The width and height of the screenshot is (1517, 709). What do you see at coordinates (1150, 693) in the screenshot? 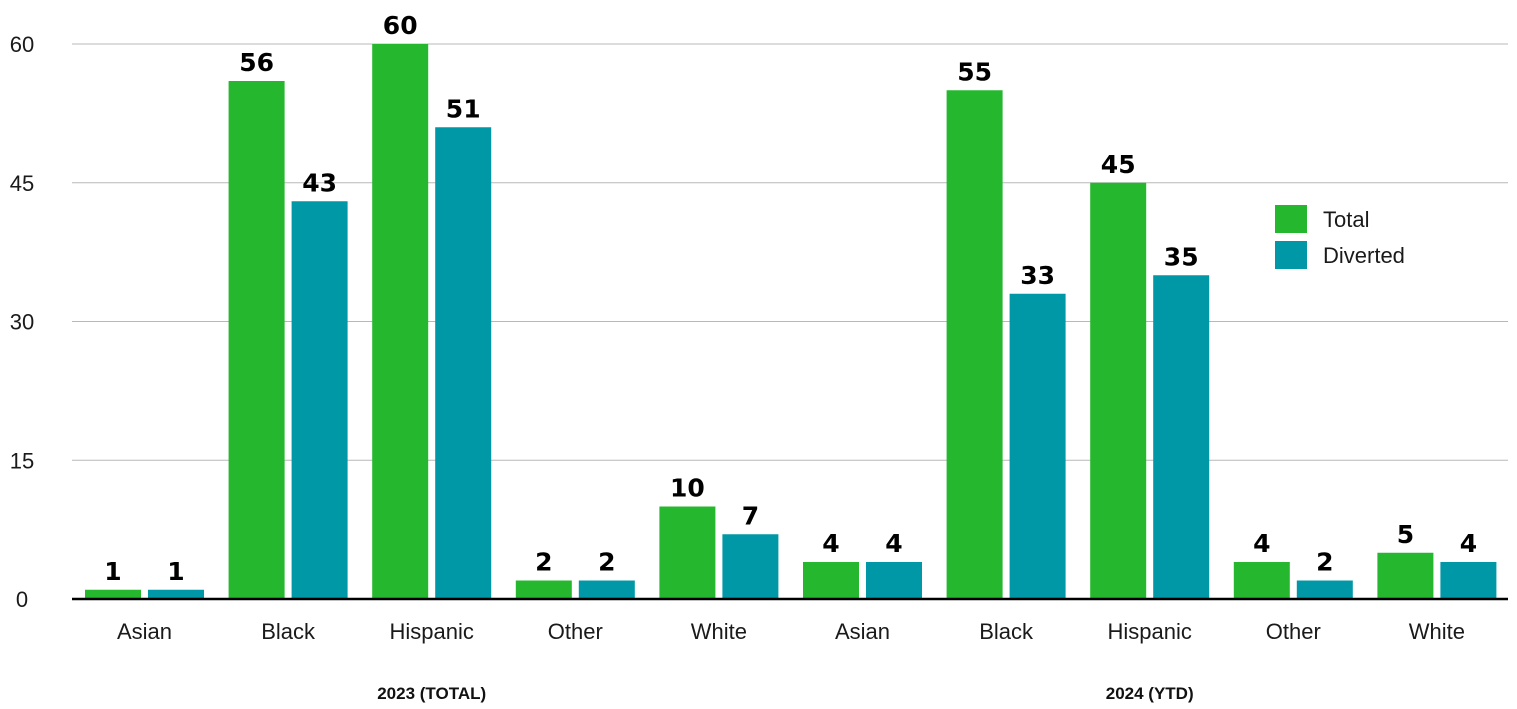
I see `group-label: 2024 (YTD)` at bounding box center [1150, 693].